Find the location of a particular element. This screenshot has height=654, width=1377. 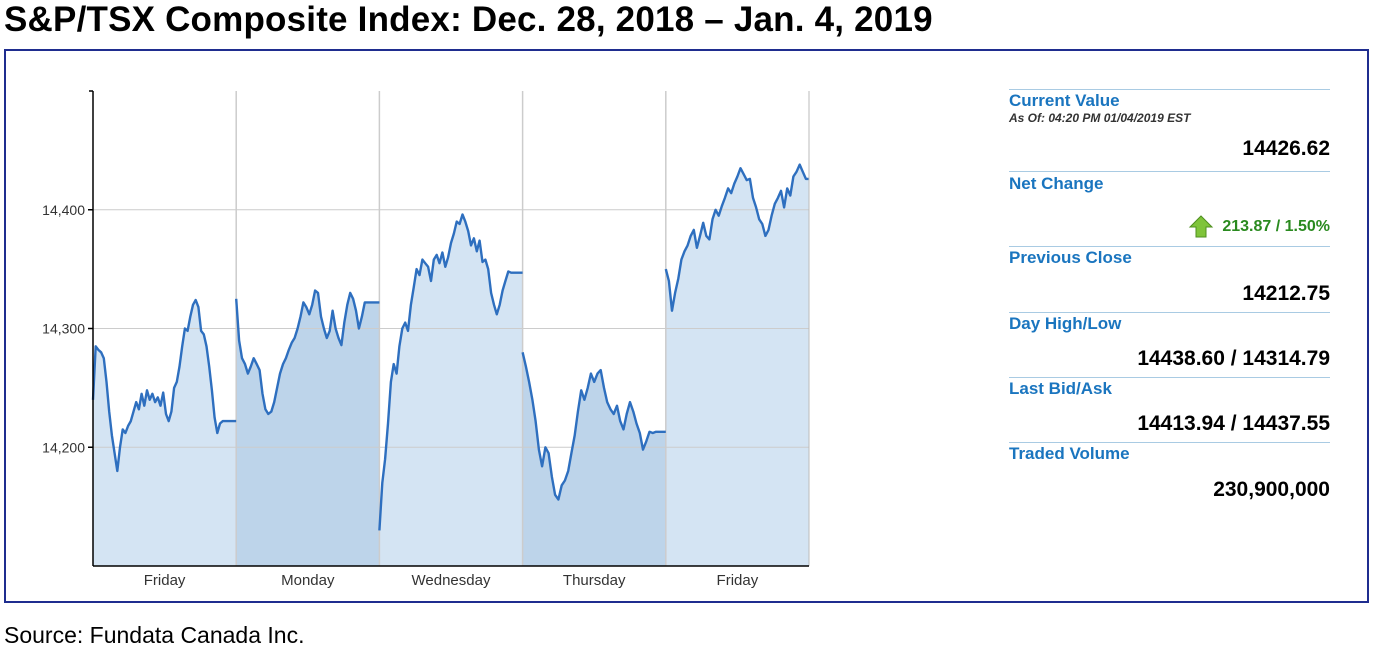

x-tick-label: Thursday is located at coordinates (594, 580).